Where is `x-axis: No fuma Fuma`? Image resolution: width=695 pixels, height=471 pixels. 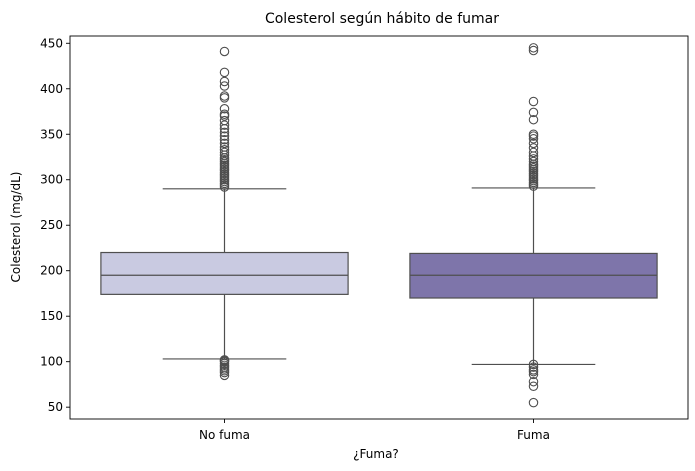
x-axis: No fuma Fuma is located at coordinates (374, 430).